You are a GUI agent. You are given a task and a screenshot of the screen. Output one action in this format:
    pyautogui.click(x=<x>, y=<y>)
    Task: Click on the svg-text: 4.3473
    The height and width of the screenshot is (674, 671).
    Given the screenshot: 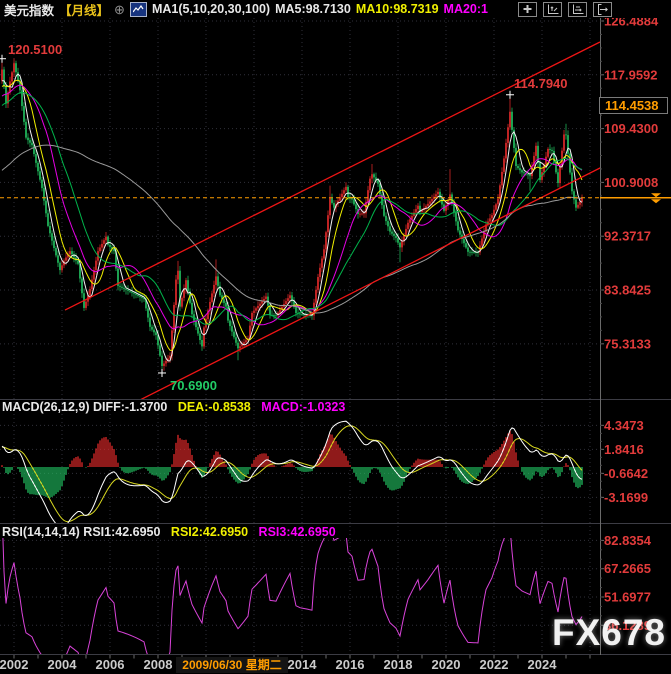 What is the action you would take?
    pyautogui.click(x=624, y=425)
    